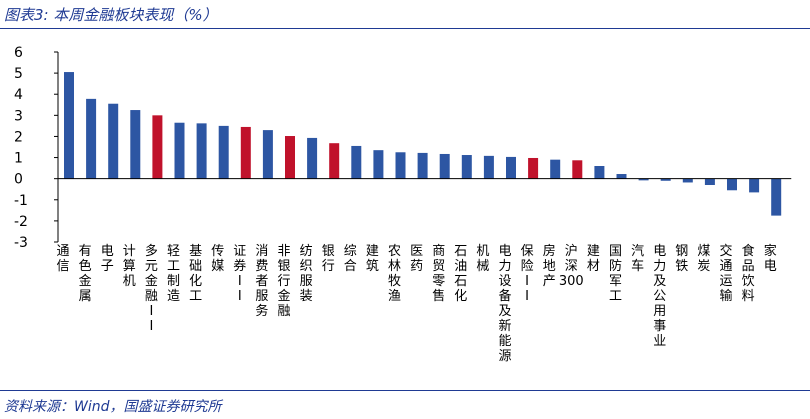 The width and height of the screenshot is (810, 419). What do you see at coordinates (111, 15) in the screenshot?
I see `chart-title: 图表3: 本周金融板块表现（%）` at bounding box center [111, 15].